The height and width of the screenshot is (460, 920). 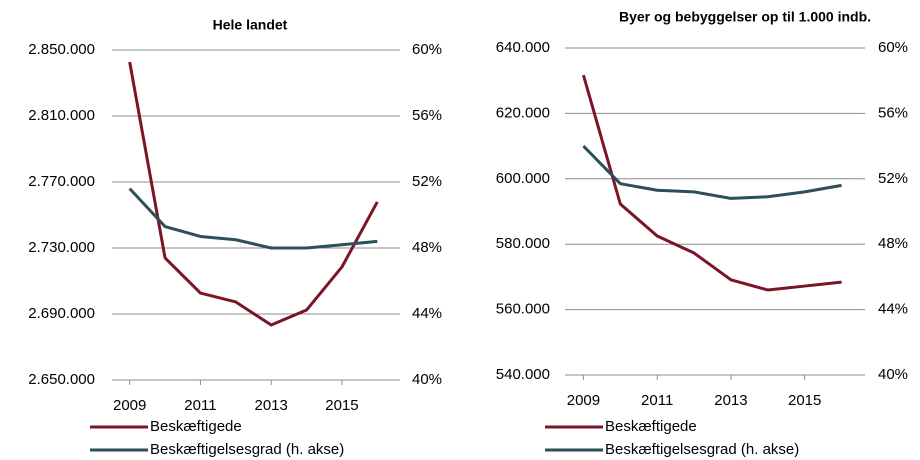 What do you see at coordinates (745, 17) in the screenshot?
I see `chart-title: Byer og bebyggelser op til 1.000 indb.` at bounding box center [745, 17].